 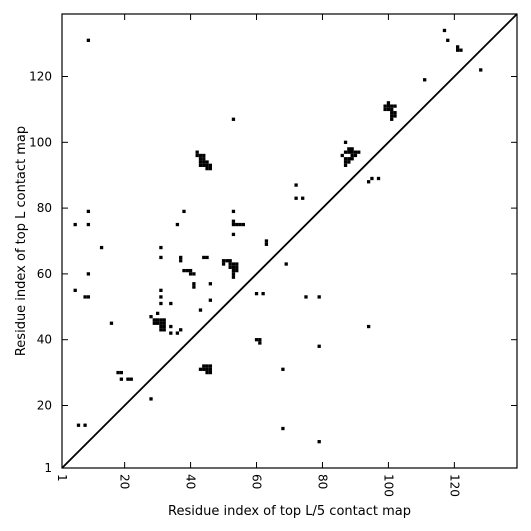 What do you see at coordinates (40, 77) in the screenshot?
I see `y-tick-label: 120` at bounding box center [40, 77].